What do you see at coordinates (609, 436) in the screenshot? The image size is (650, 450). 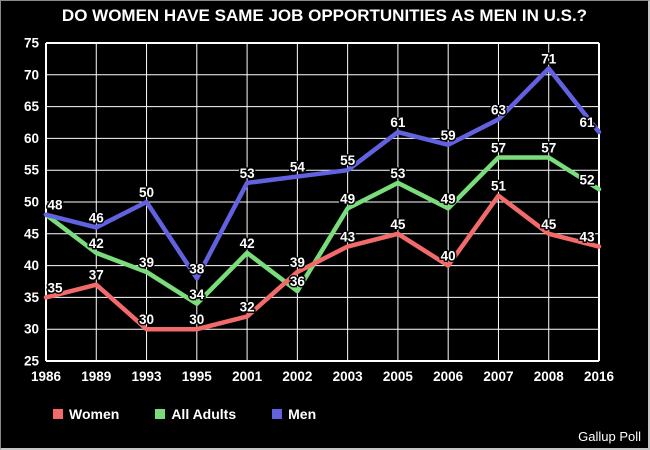 I see `source-credit: Gallup Poll` at bounding box center [609, 436].